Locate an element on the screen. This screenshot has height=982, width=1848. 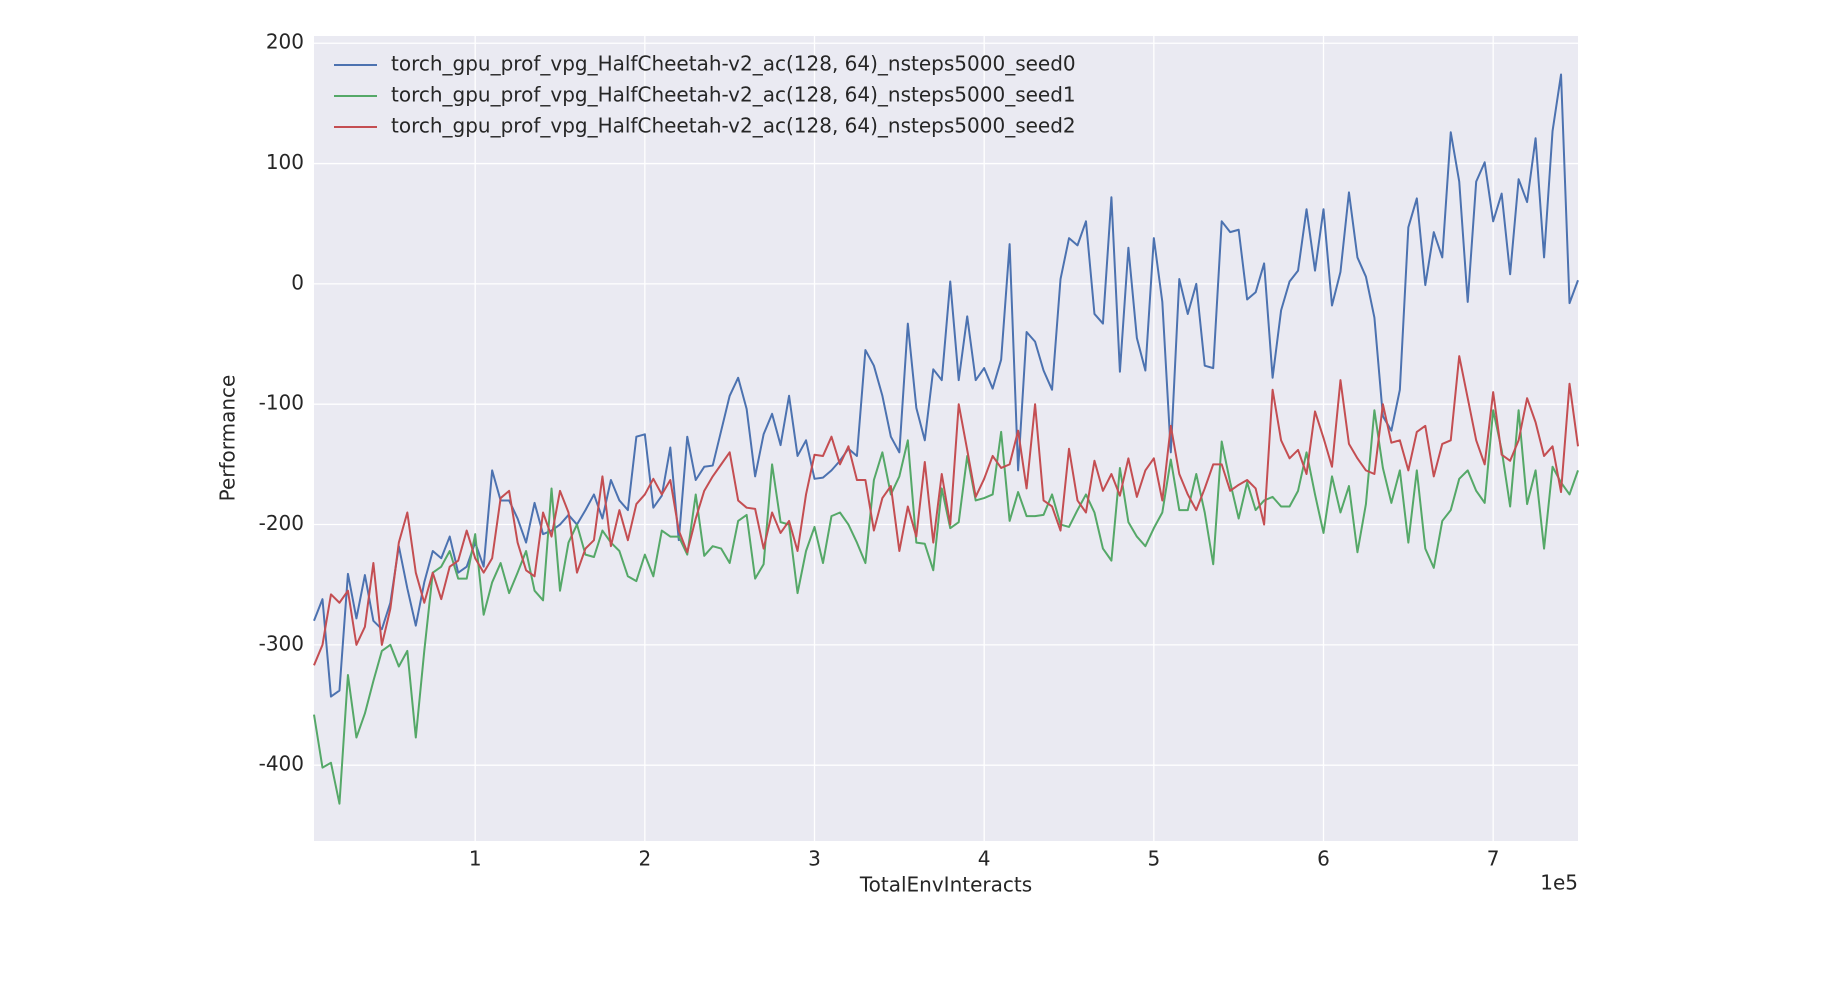
y-tick-label: -200 is located at coordinates (281, 523).